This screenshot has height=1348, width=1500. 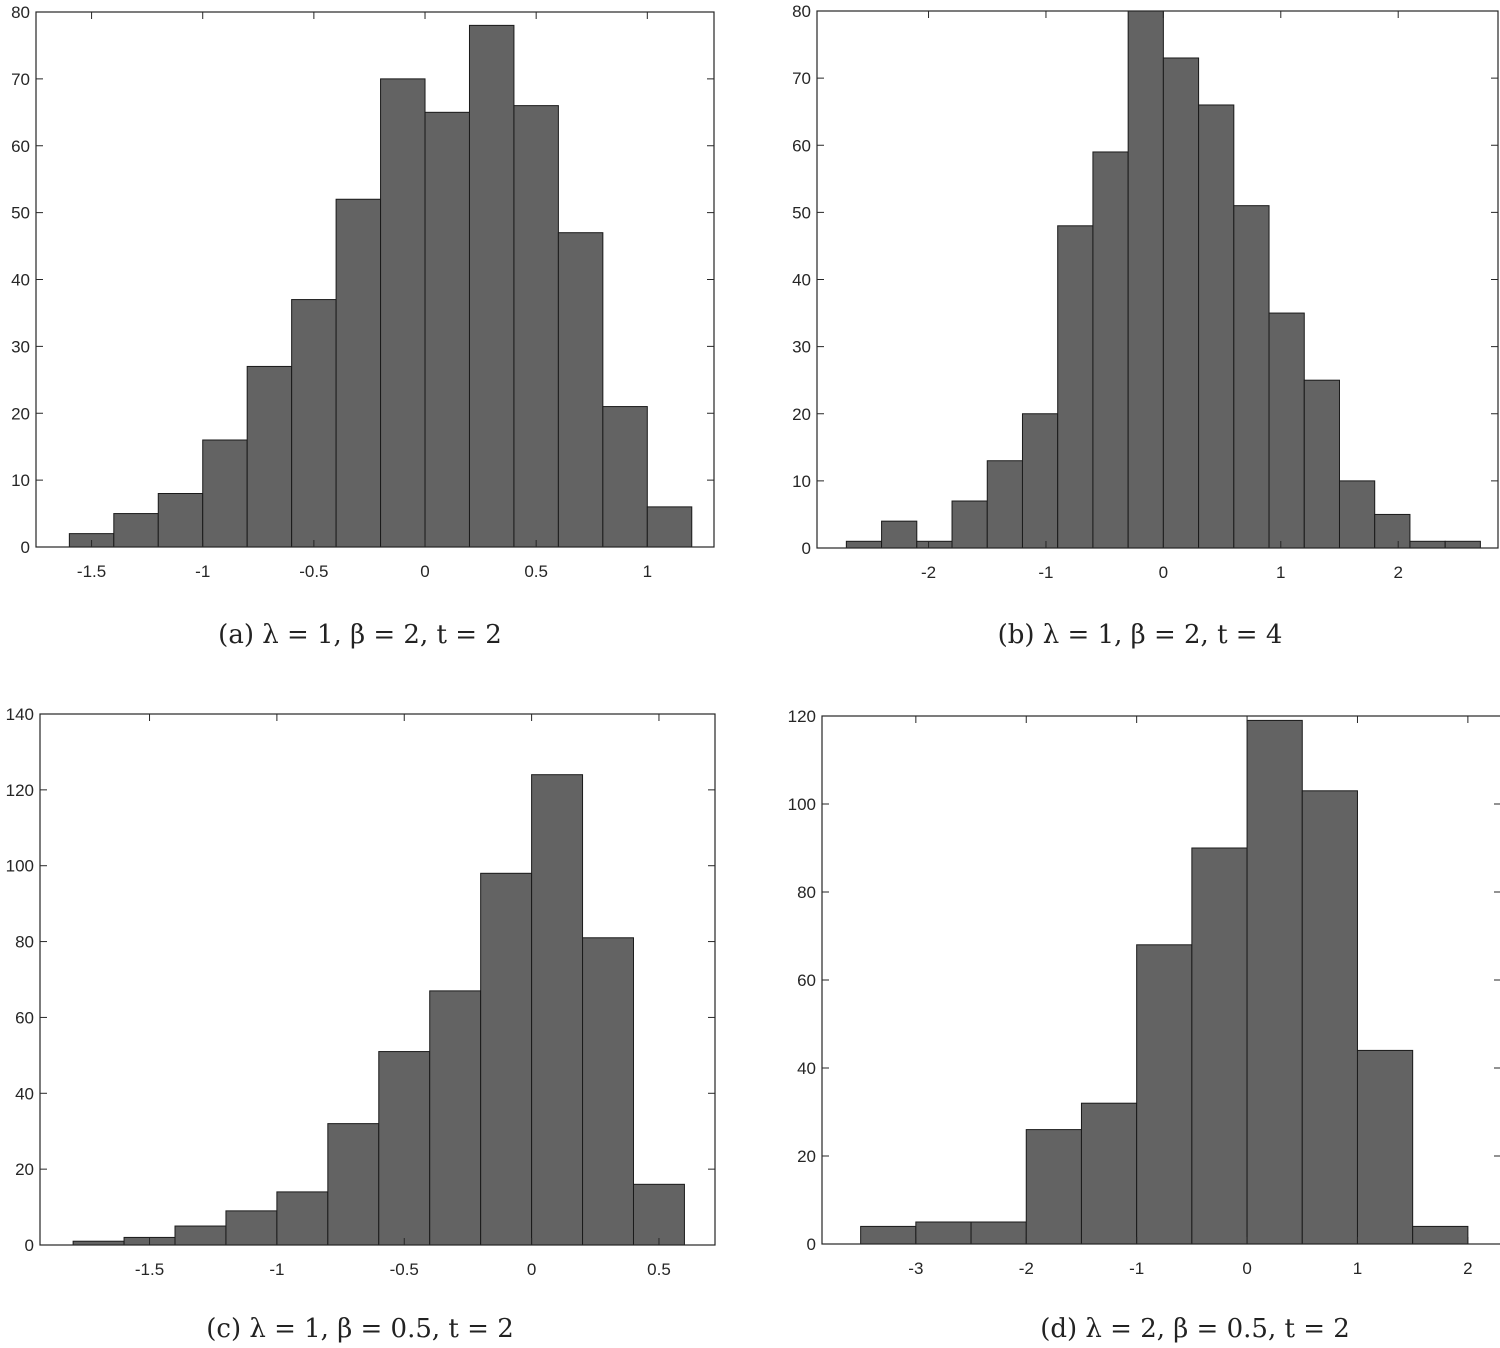 I want to click on caption-d: (d) λ = 2, β = 0.5, t = 2, so click(x=1195, y=1329).